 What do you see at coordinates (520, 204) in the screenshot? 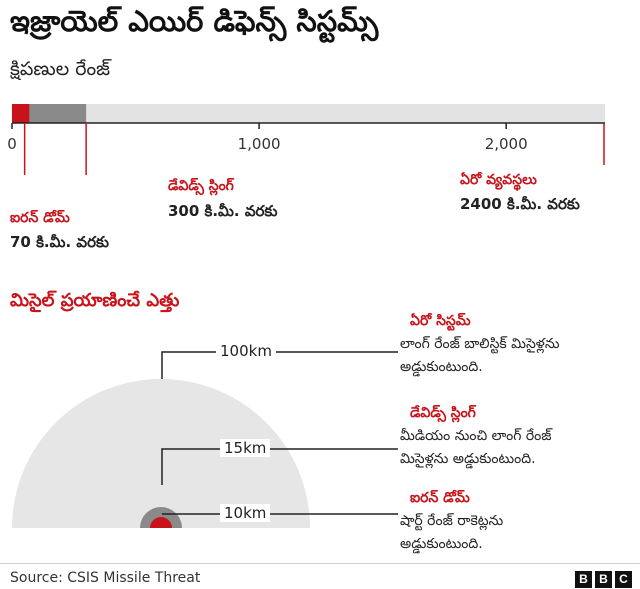
I see `arrow-system-range: 2400 కి.మీ. వరకు` at bounding box center [520, 204].